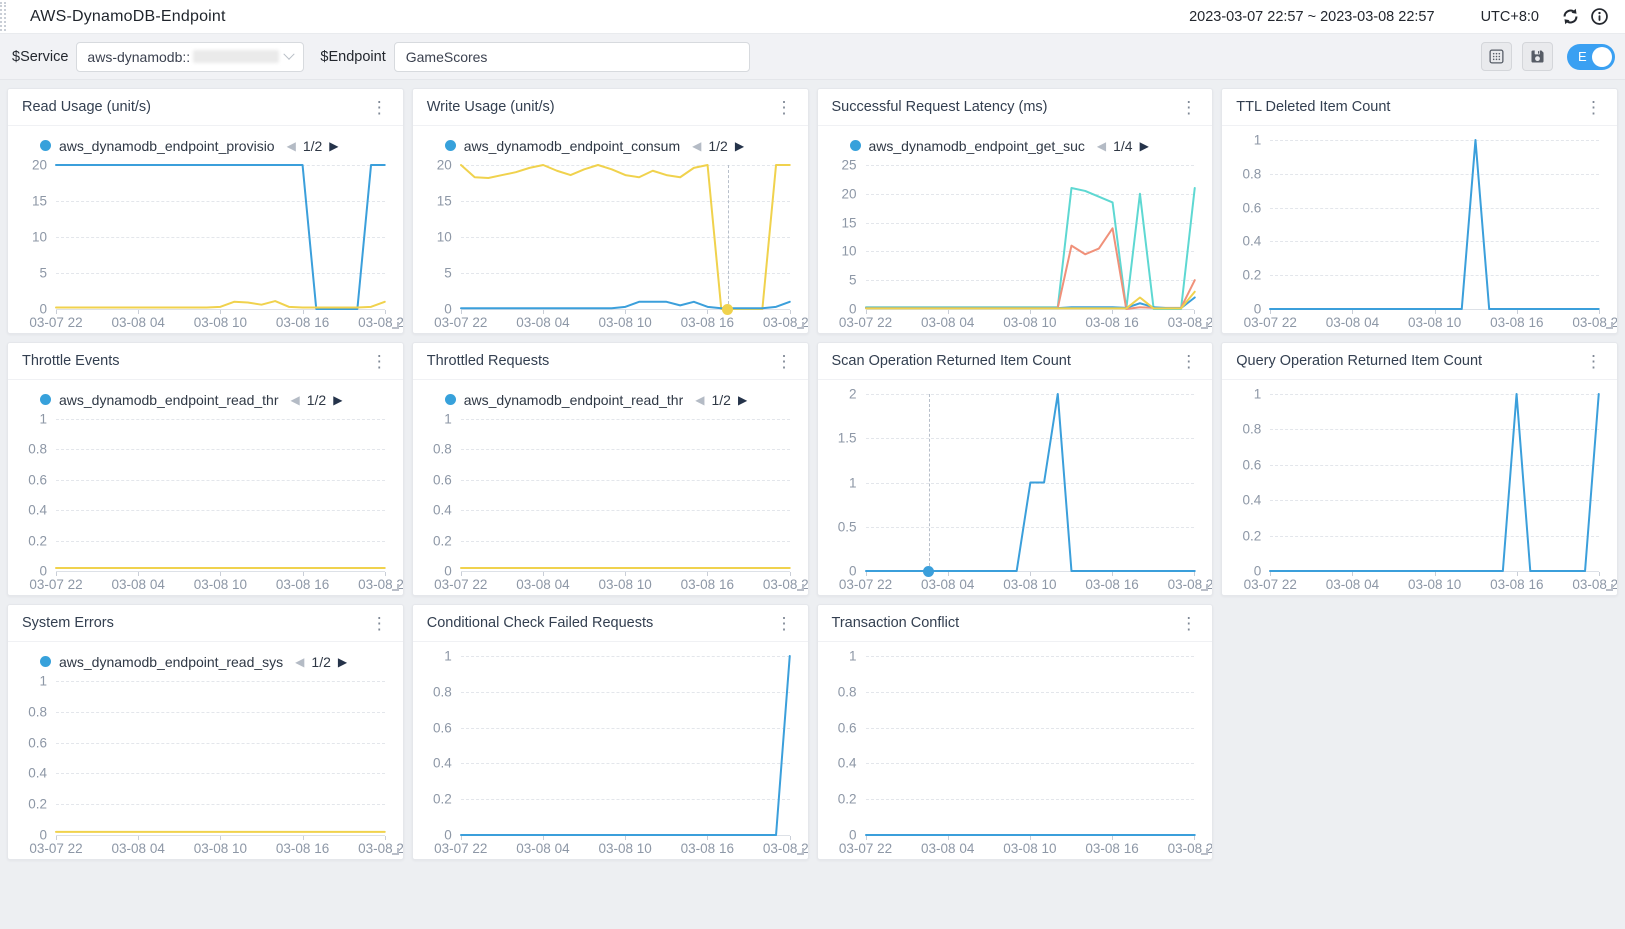  I want to click on grid-layout-button, so click(1496, 56).